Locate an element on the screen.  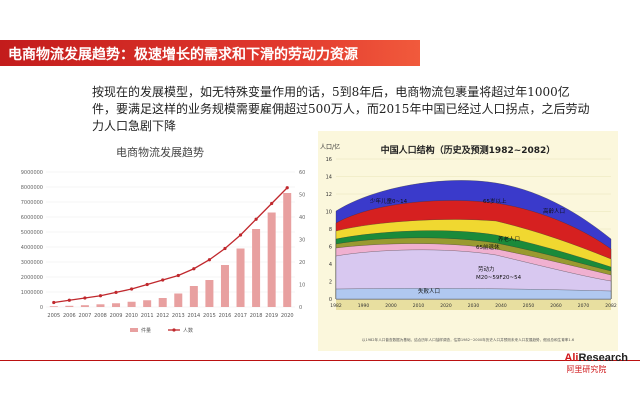
x-tick-label: 2015 is located at coordinates (209, 316).